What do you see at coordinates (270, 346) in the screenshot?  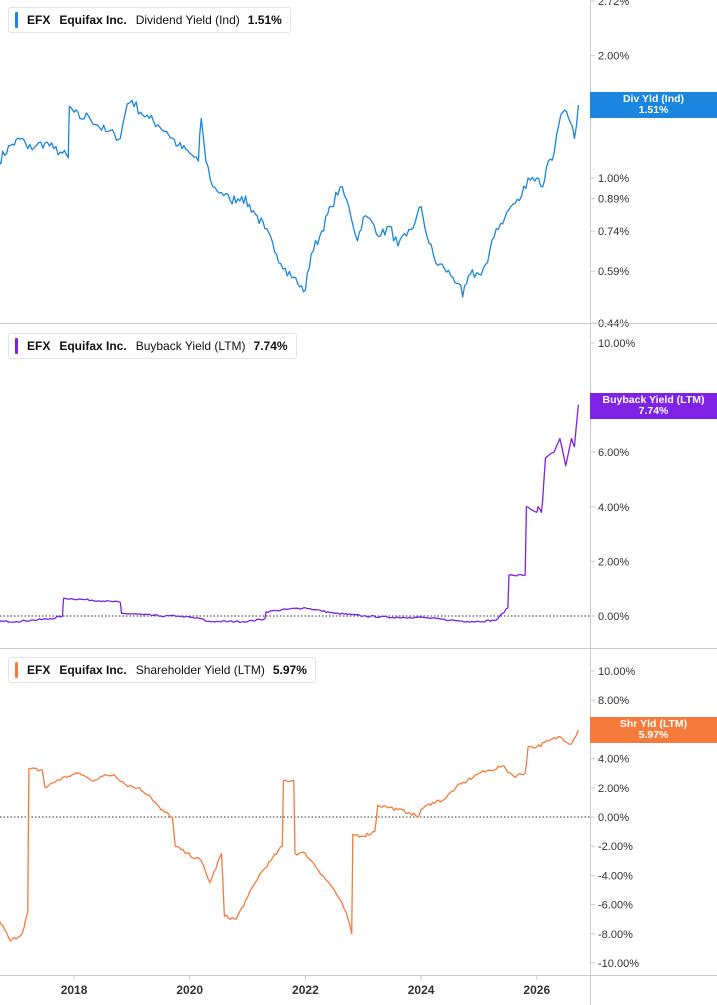 I see `legend-value: 7.74%` at bounding box center [270, 346].